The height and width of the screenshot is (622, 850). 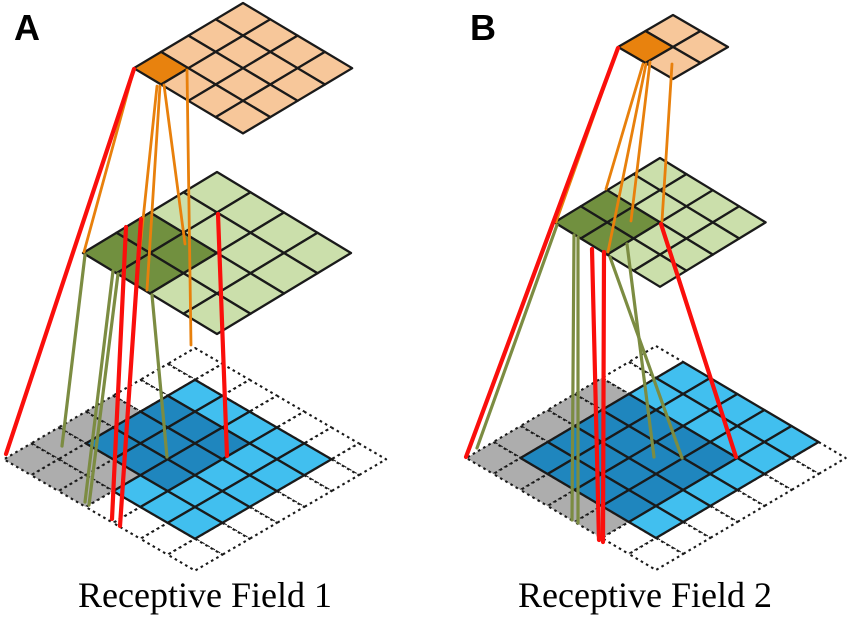 What do you see at coordinates (27, 27) in the screenshot?
I see `panel-label-a: A` at bounding box center [27, 27].